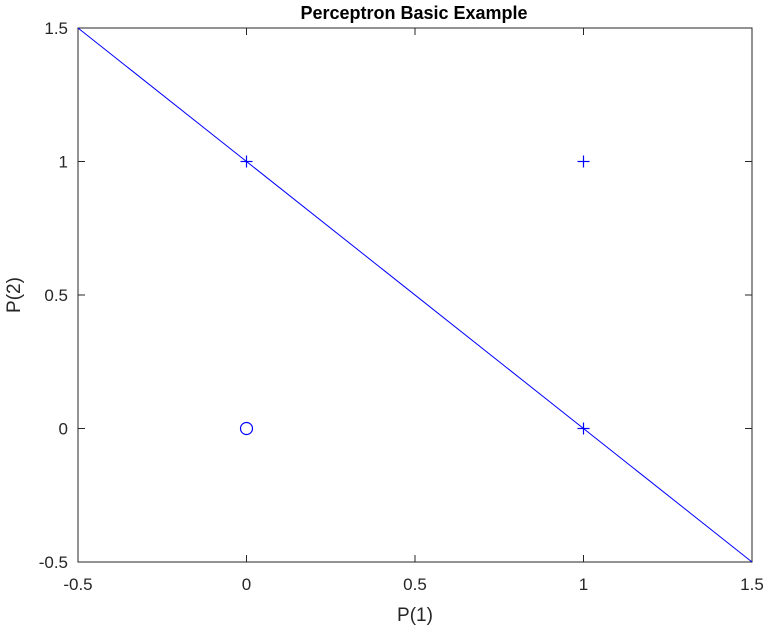 Image resolution: width=770 pixels, height=630 pixels. I want to click on y-tick-label: 1.5, so click(56, 28).